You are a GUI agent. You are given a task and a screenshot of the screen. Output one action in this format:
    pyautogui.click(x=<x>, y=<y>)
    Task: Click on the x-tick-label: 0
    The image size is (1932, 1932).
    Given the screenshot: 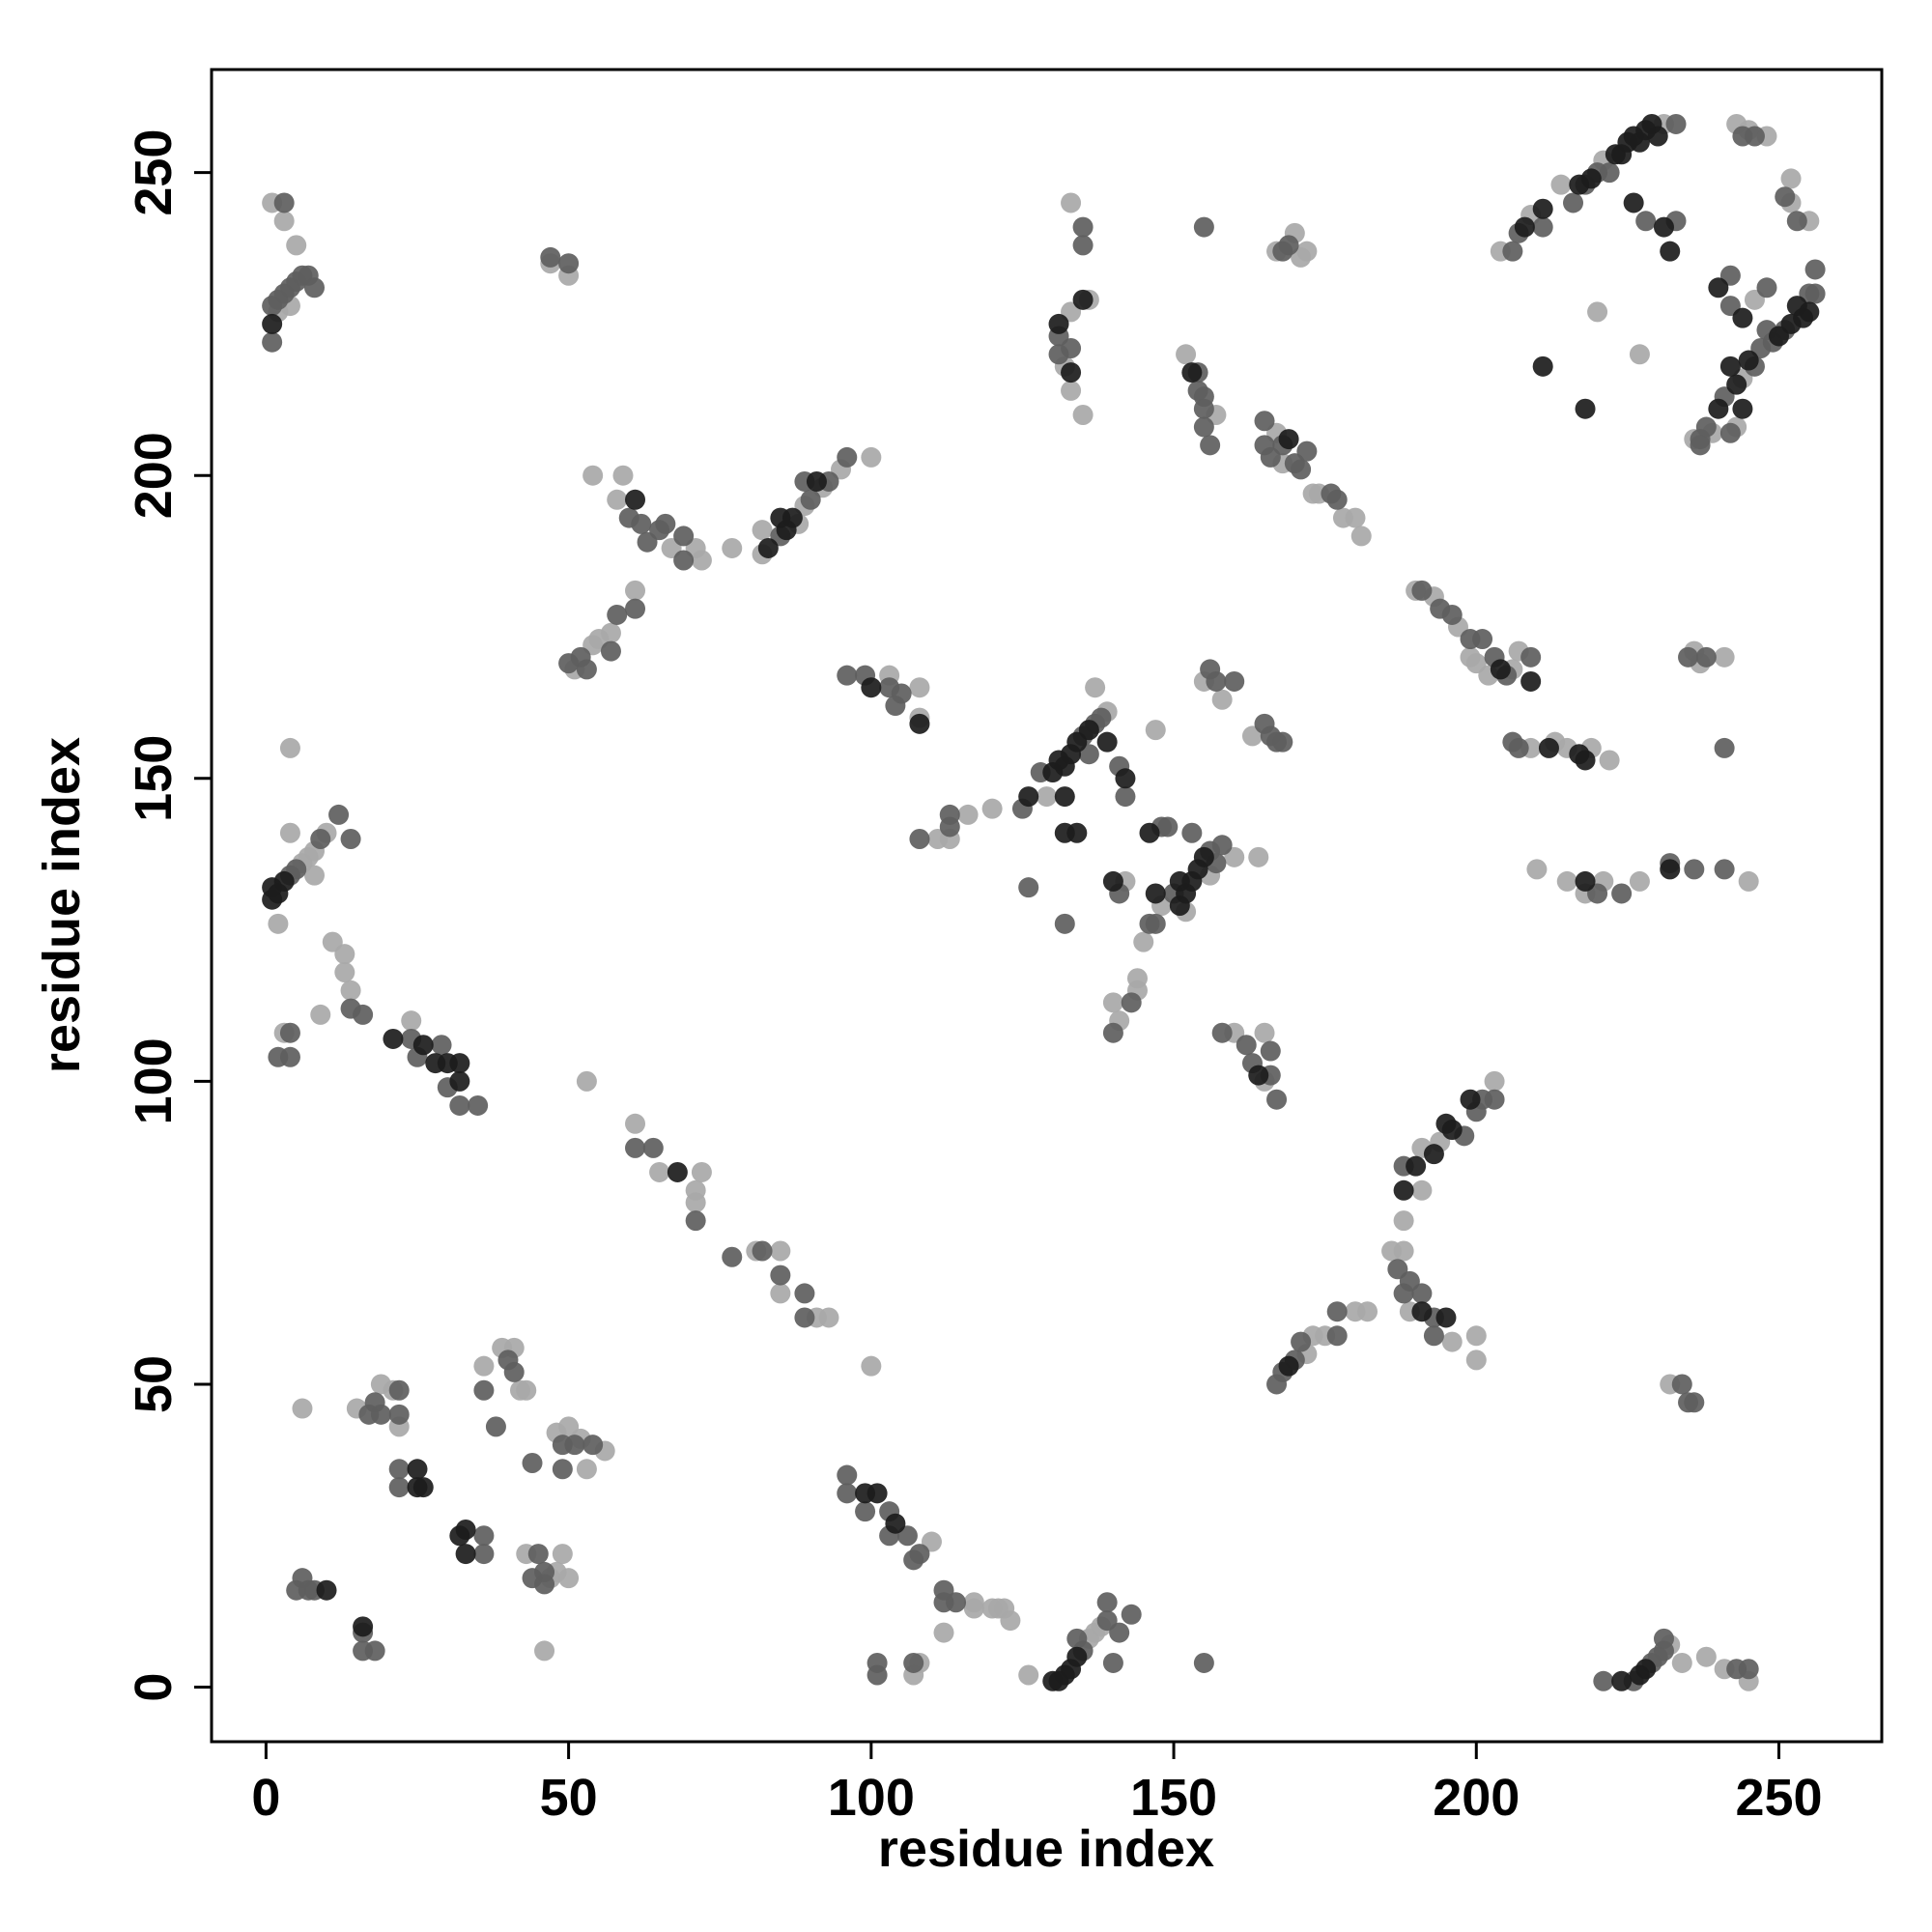 What is the action you would take?
    pyautogui.click(x=265, y=1798)
    